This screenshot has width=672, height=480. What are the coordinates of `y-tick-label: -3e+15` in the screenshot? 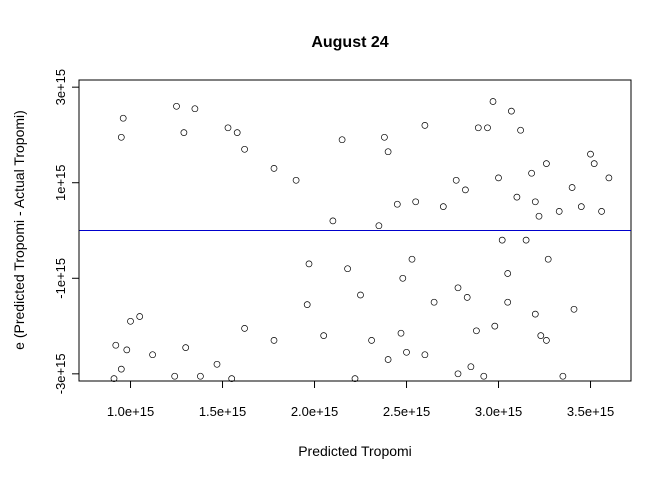 It's located at (60, 373).